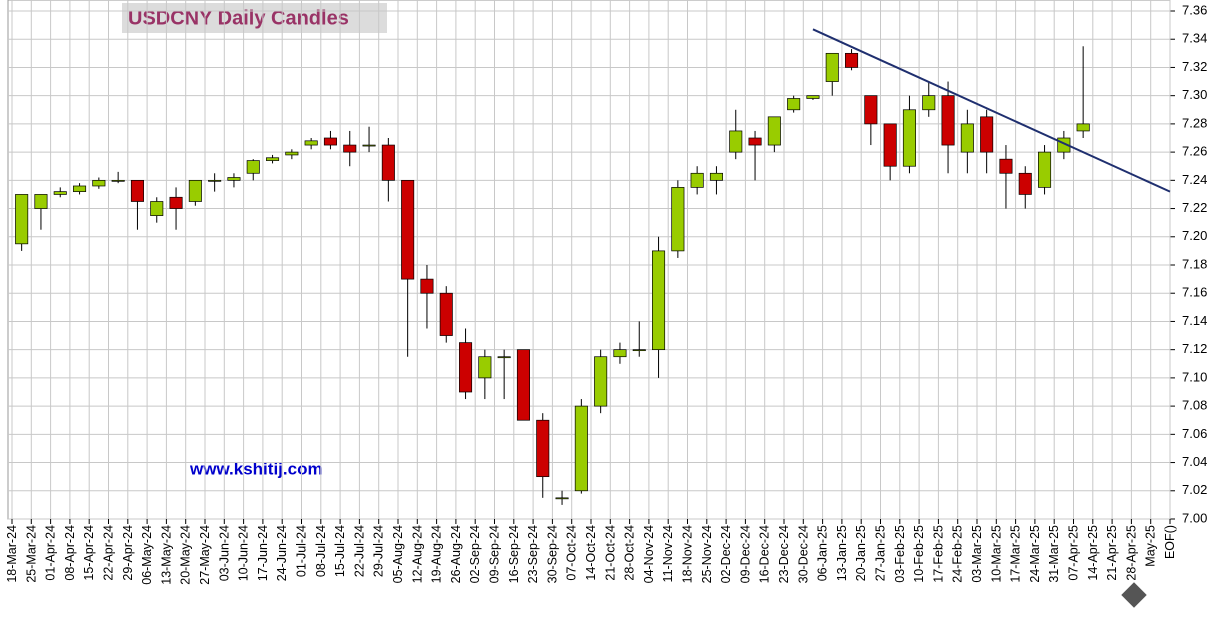 The image size is (1221, 619). I want to click on x-tick-label: 08-Apr-24, so click(70, 553).